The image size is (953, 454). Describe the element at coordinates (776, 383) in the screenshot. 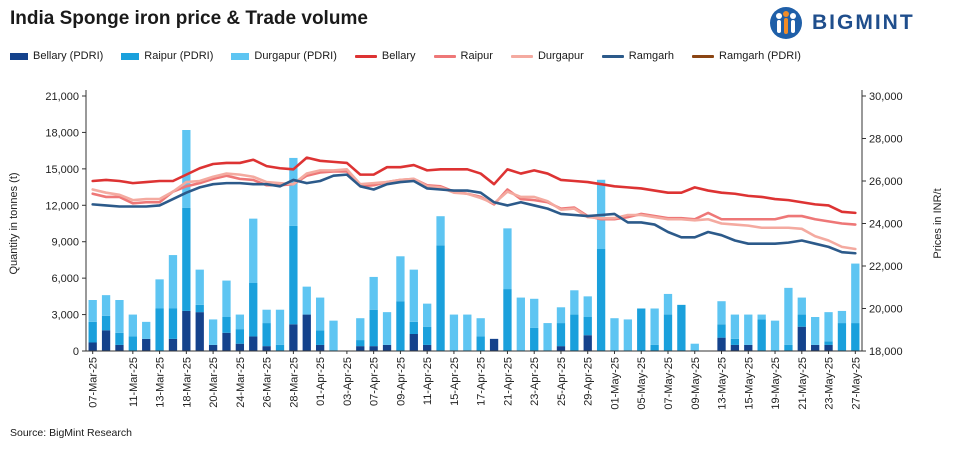

I see `x-tick-label: 19-May-25` at that location.